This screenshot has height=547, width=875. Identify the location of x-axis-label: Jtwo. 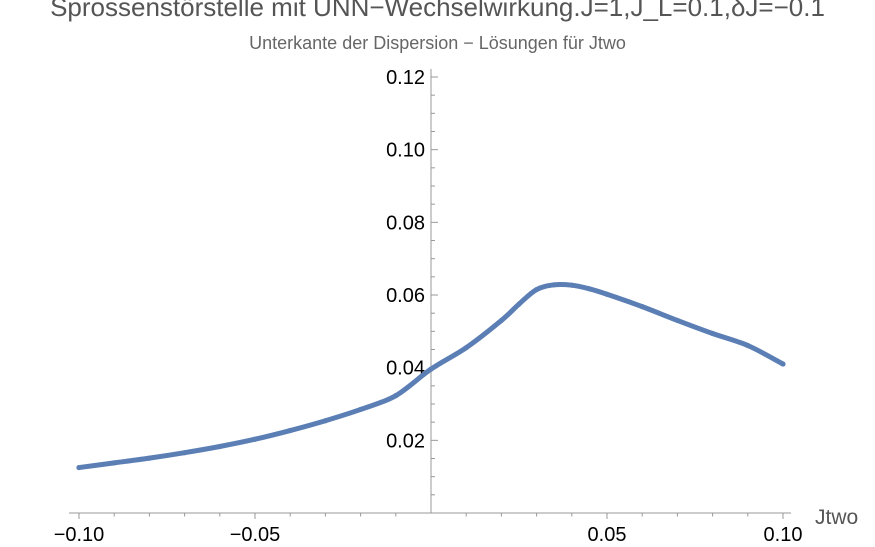
(836, 517).